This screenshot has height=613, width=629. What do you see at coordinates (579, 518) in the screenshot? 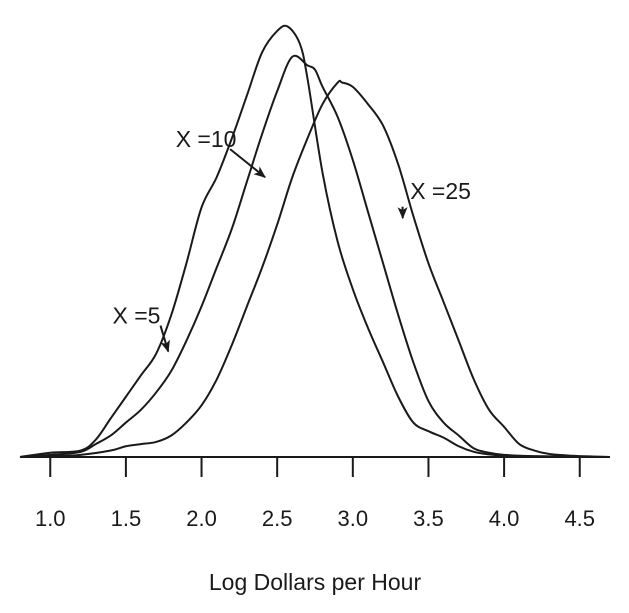
I see `x-tick-label: 4.5` at bounding box center [579, 518].